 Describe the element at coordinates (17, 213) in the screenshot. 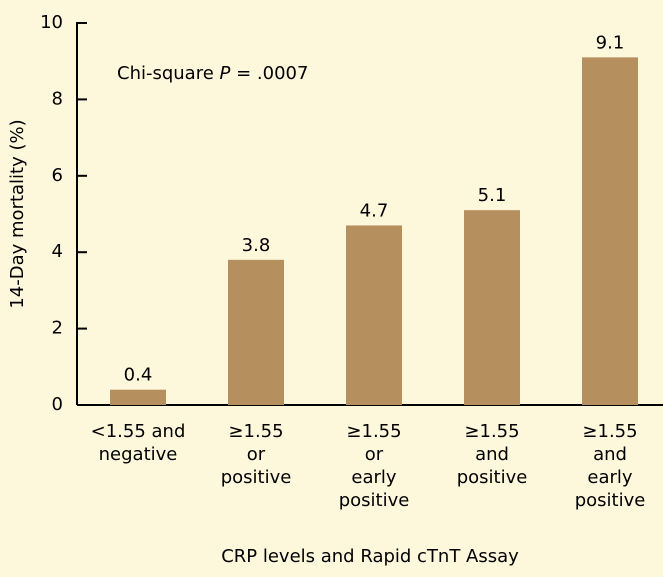

I see `y-axis-label: 14-Day mortality (%)` at that location.